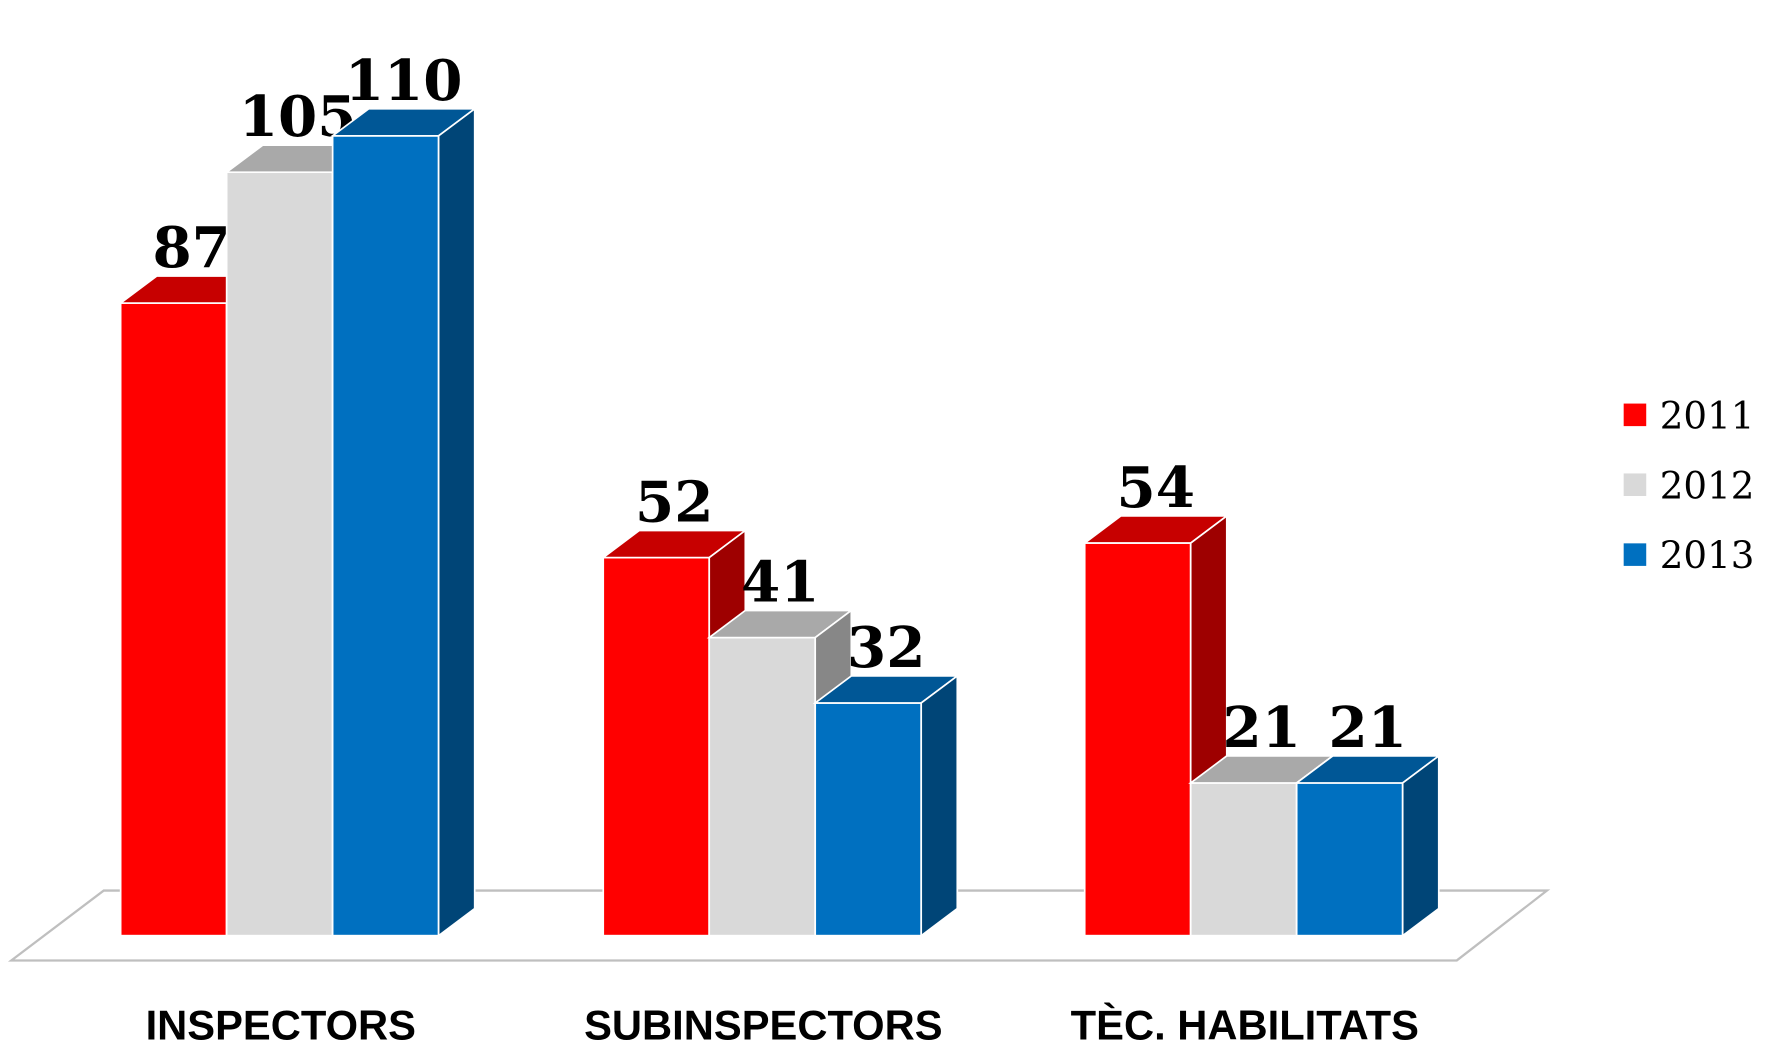  Describe the element at coordinates (1707, 485) in the screenshot. I see `legend-label: 2012` at that location.